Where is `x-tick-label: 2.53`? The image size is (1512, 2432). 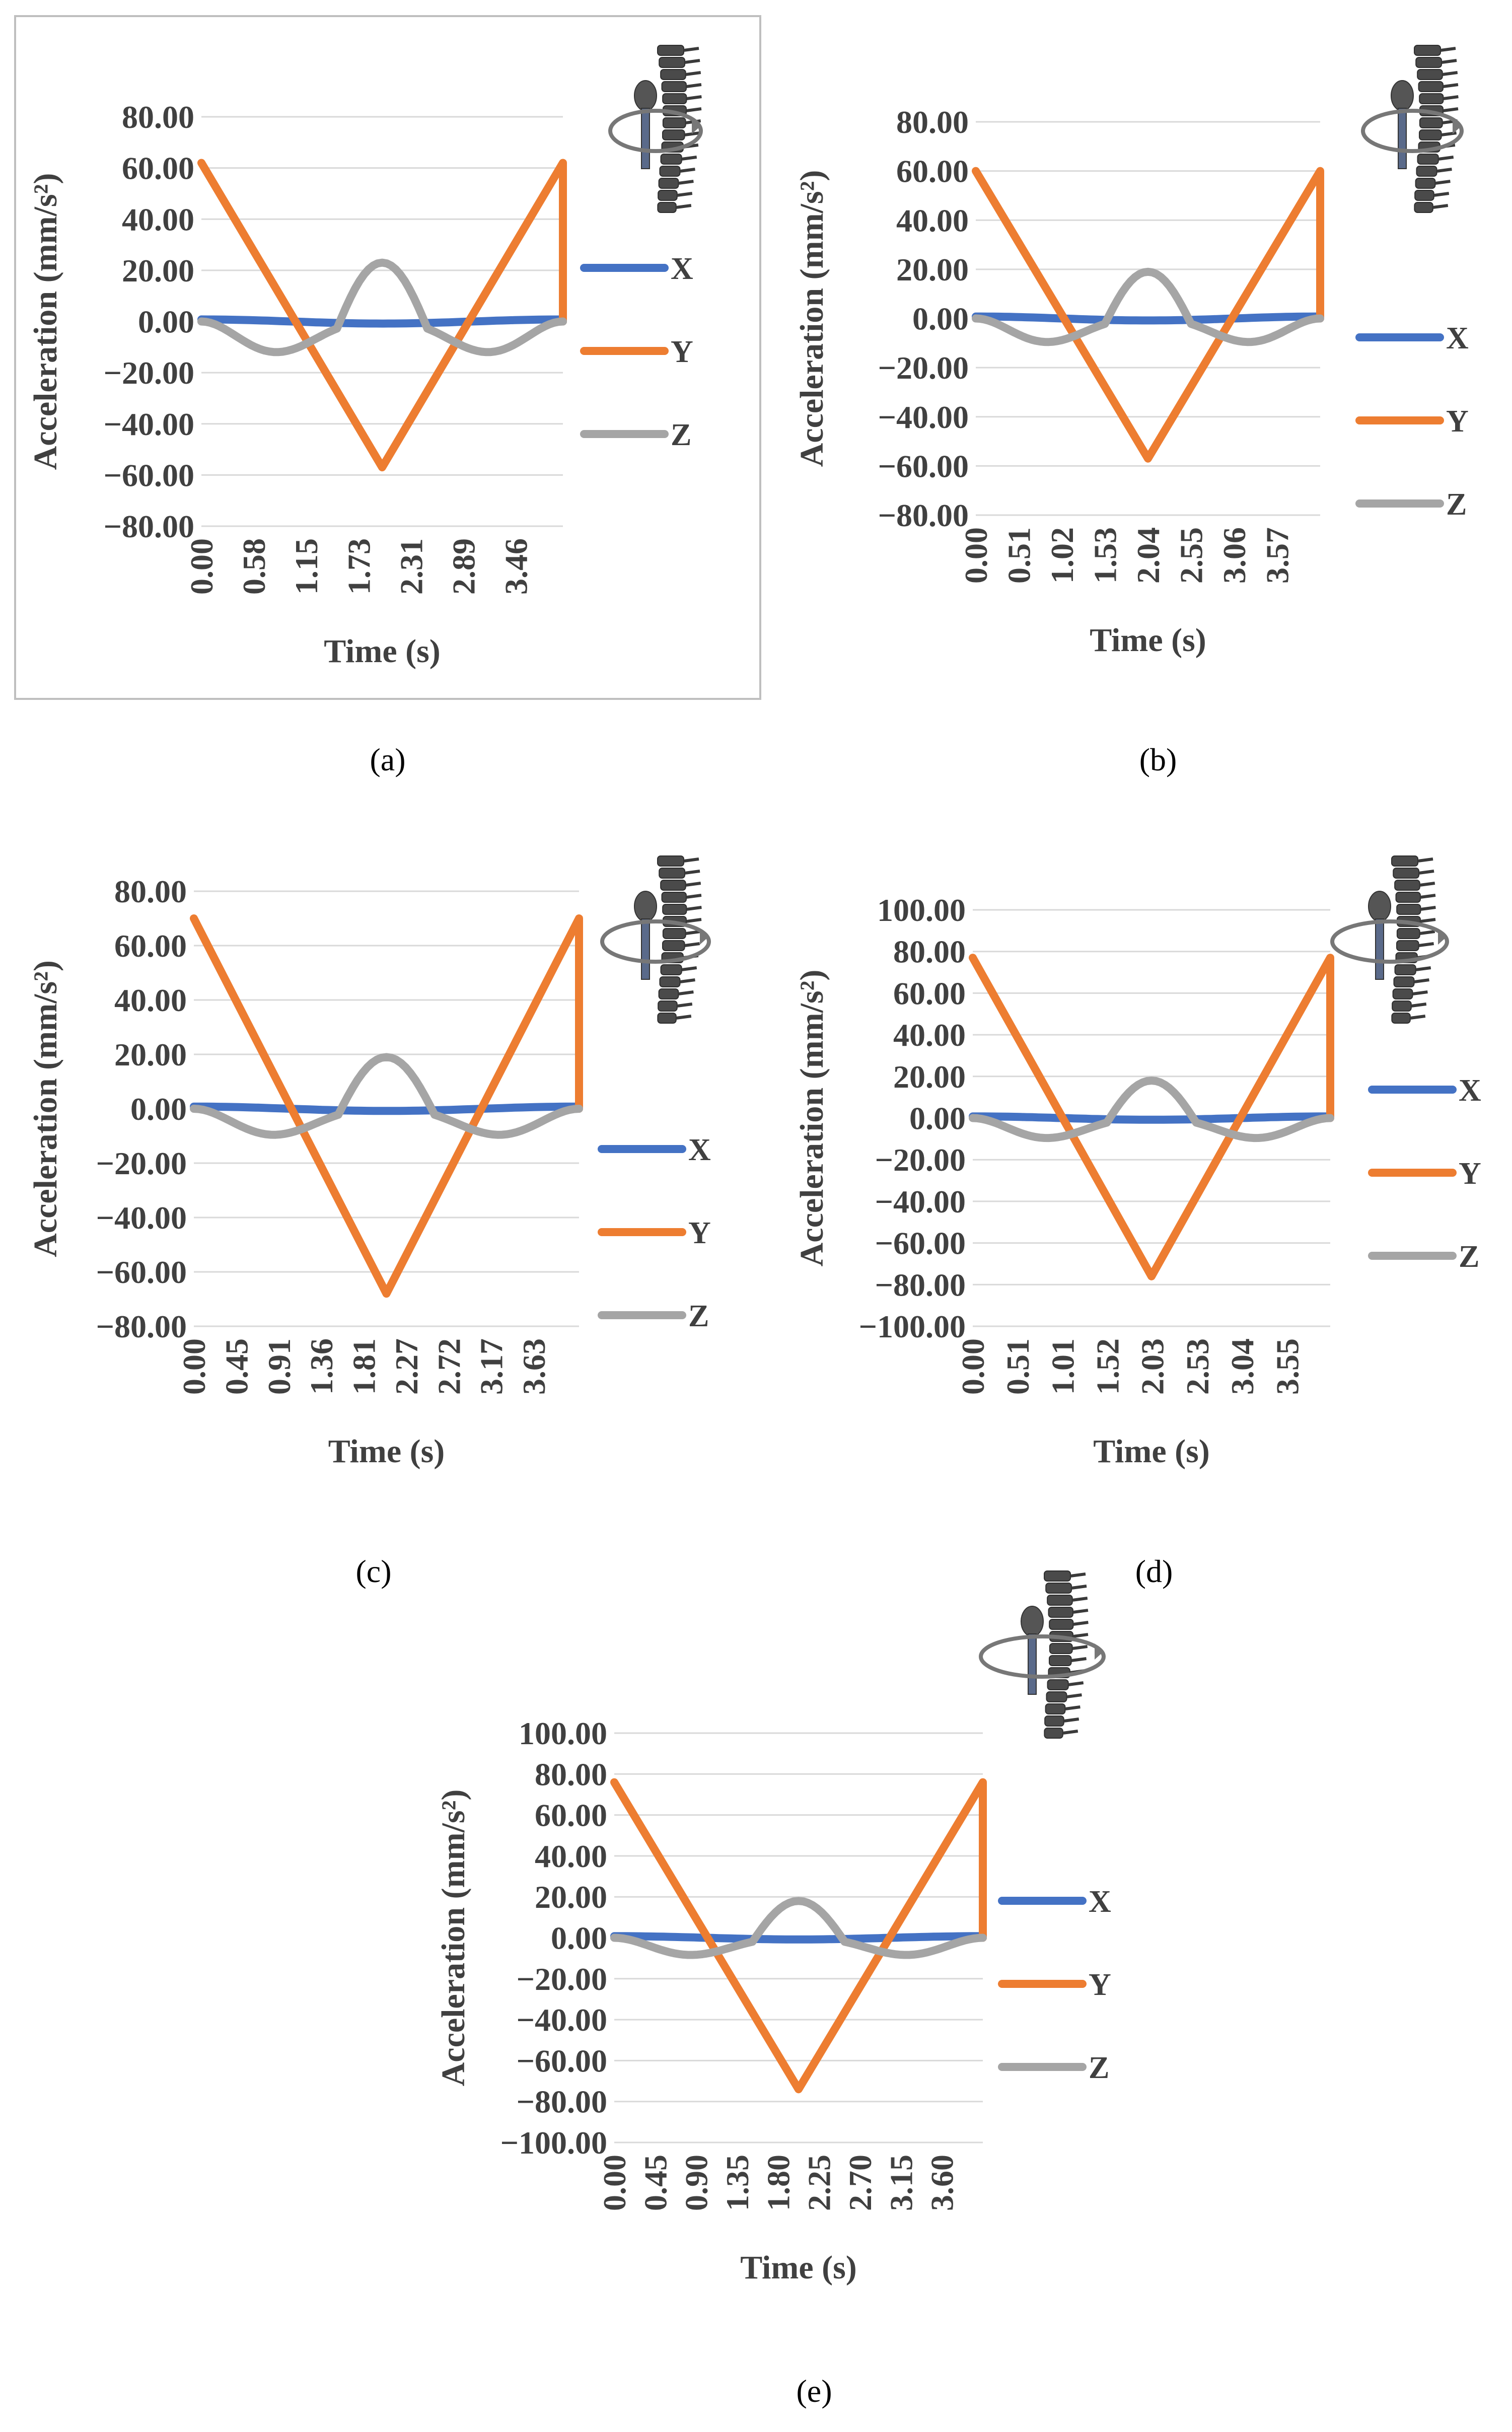
x-tick-label: 2.53 is located at coordinates (1198, 1366).